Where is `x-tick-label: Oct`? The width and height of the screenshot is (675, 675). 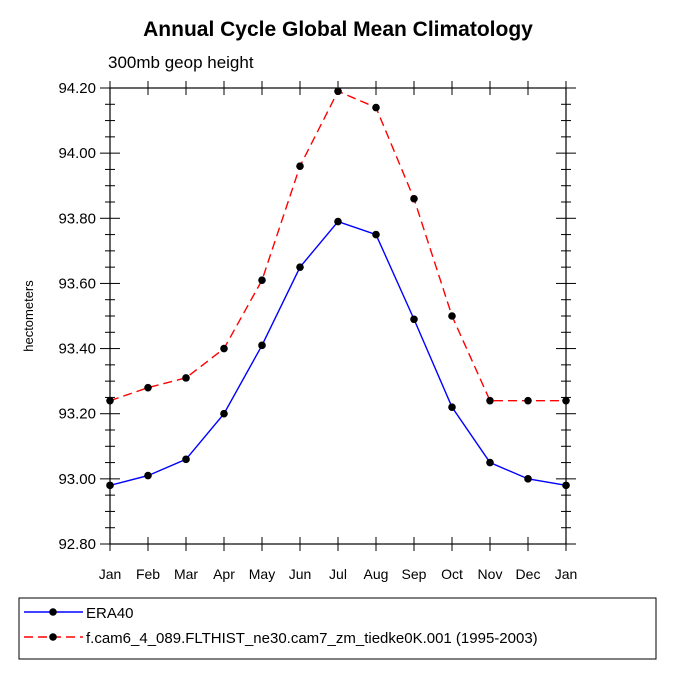 x-tick-label: Oct is located at coordinates (452, 574).